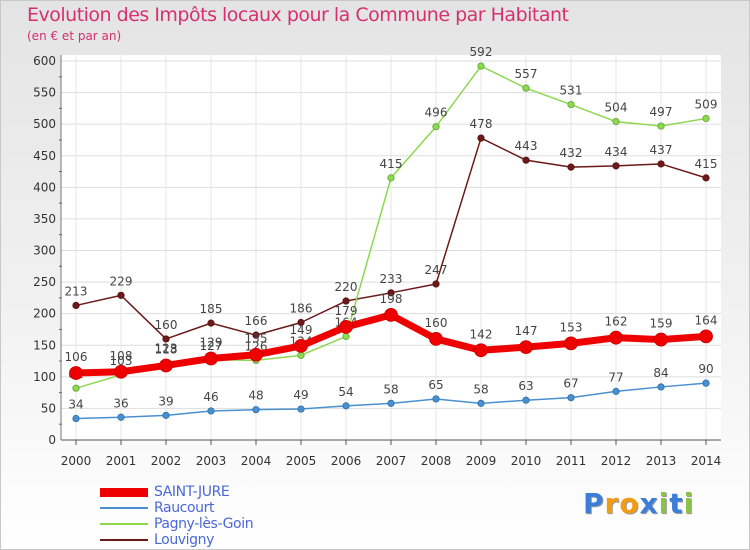 The height and width of the screenshot is (550, 750). What do you see at coordinates (436, 461) in the screenshot?
I see `x-tick-label: 2008` at bounding box center [436, 461].